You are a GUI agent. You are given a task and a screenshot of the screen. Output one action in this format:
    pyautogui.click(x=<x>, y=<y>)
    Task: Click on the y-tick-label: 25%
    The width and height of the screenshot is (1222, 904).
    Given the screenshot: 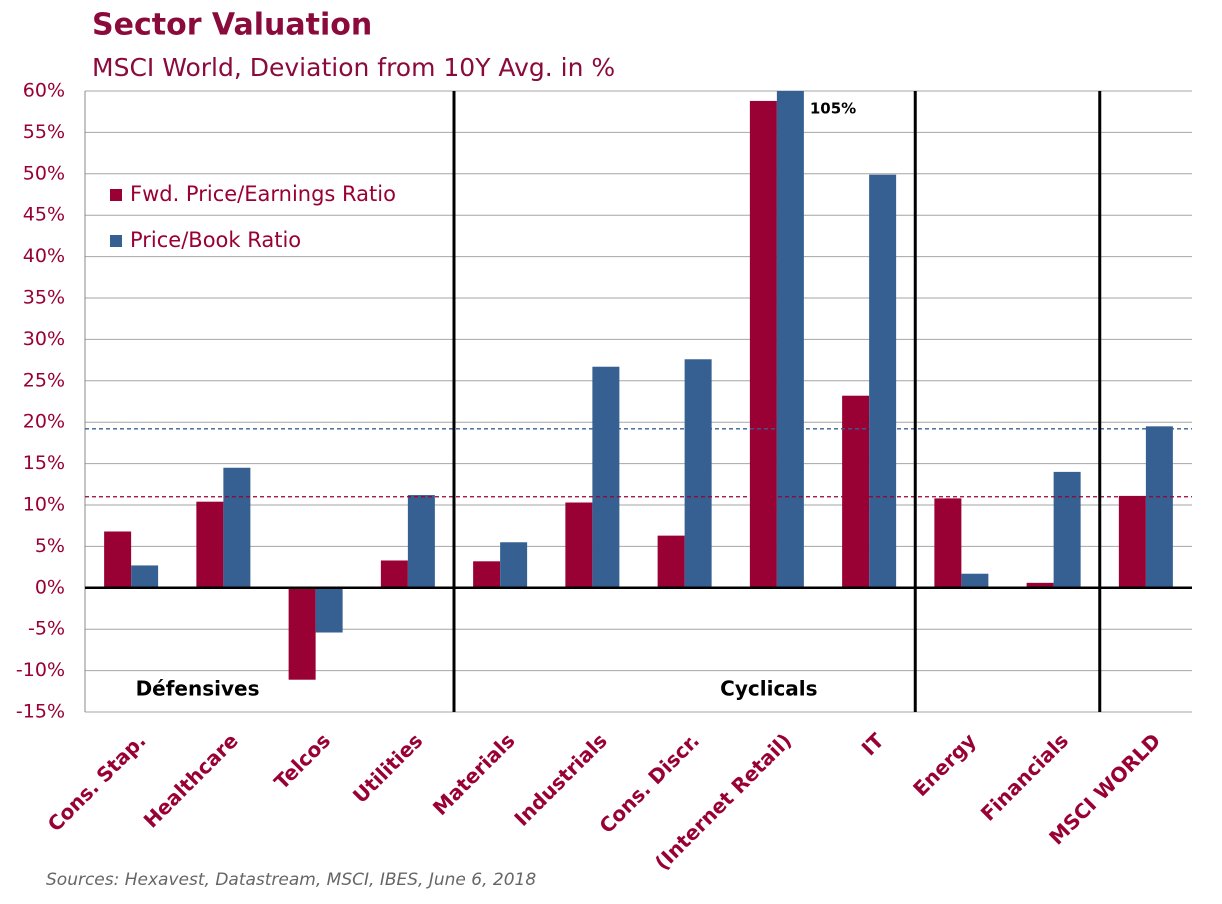 What is the action you would take?
    pyautogui.click(x=44, y=380)
    